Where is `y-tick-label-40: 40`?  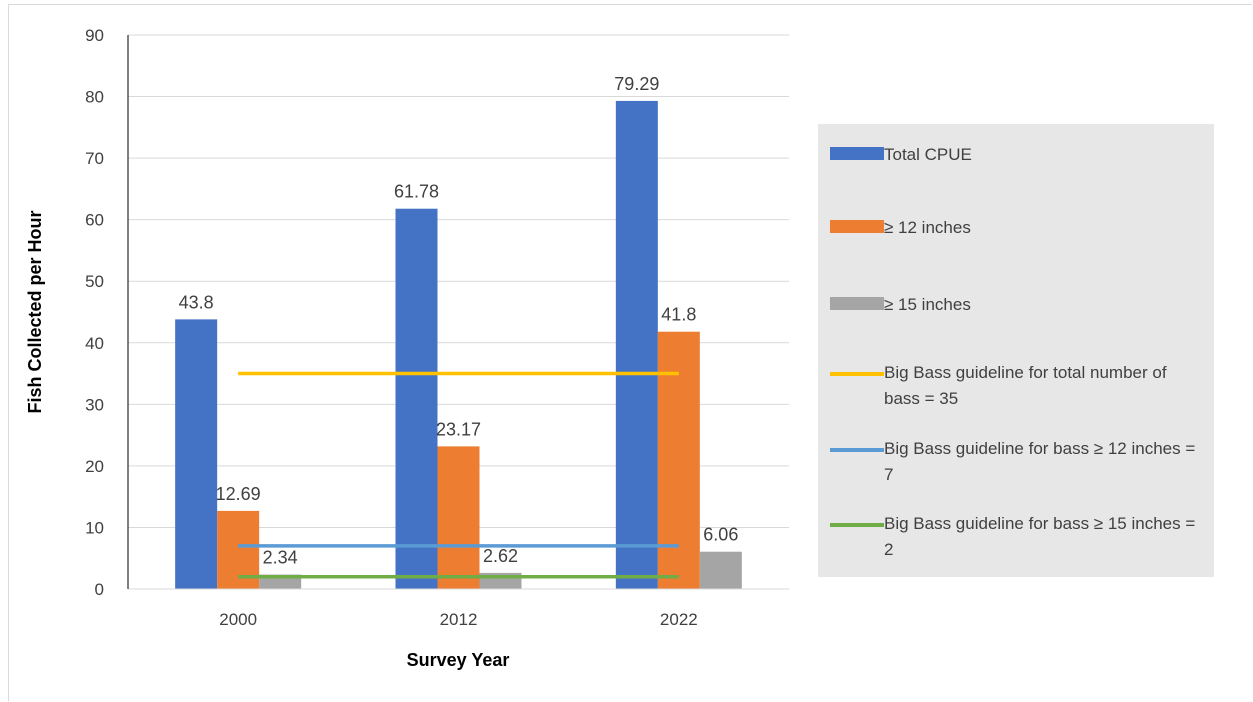 y-tick-label-40: 40 is located at coordinates (94, 343).